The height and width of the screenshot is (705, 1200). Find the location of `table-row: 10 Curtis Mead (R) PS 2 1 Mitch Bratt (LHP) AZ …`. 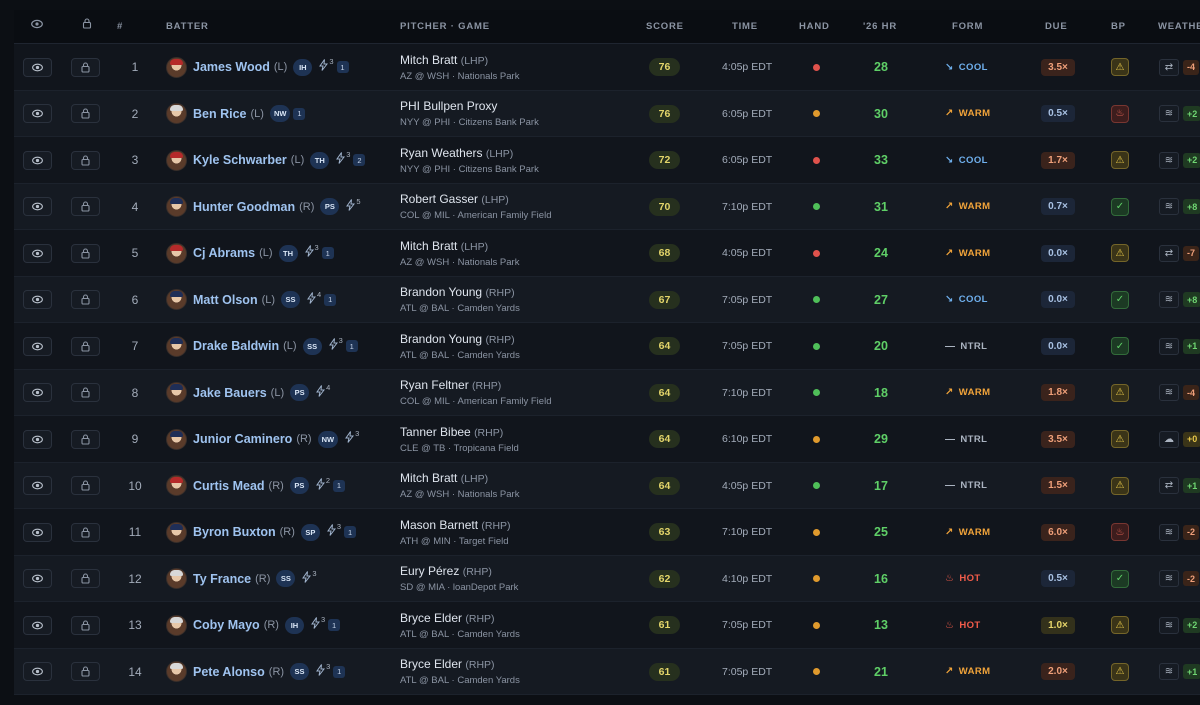

table-row: 10 Curtis Mead (R) PS 2 1 Mitch Bratt (LHP) AZ … is located at coordinates (607, 485).